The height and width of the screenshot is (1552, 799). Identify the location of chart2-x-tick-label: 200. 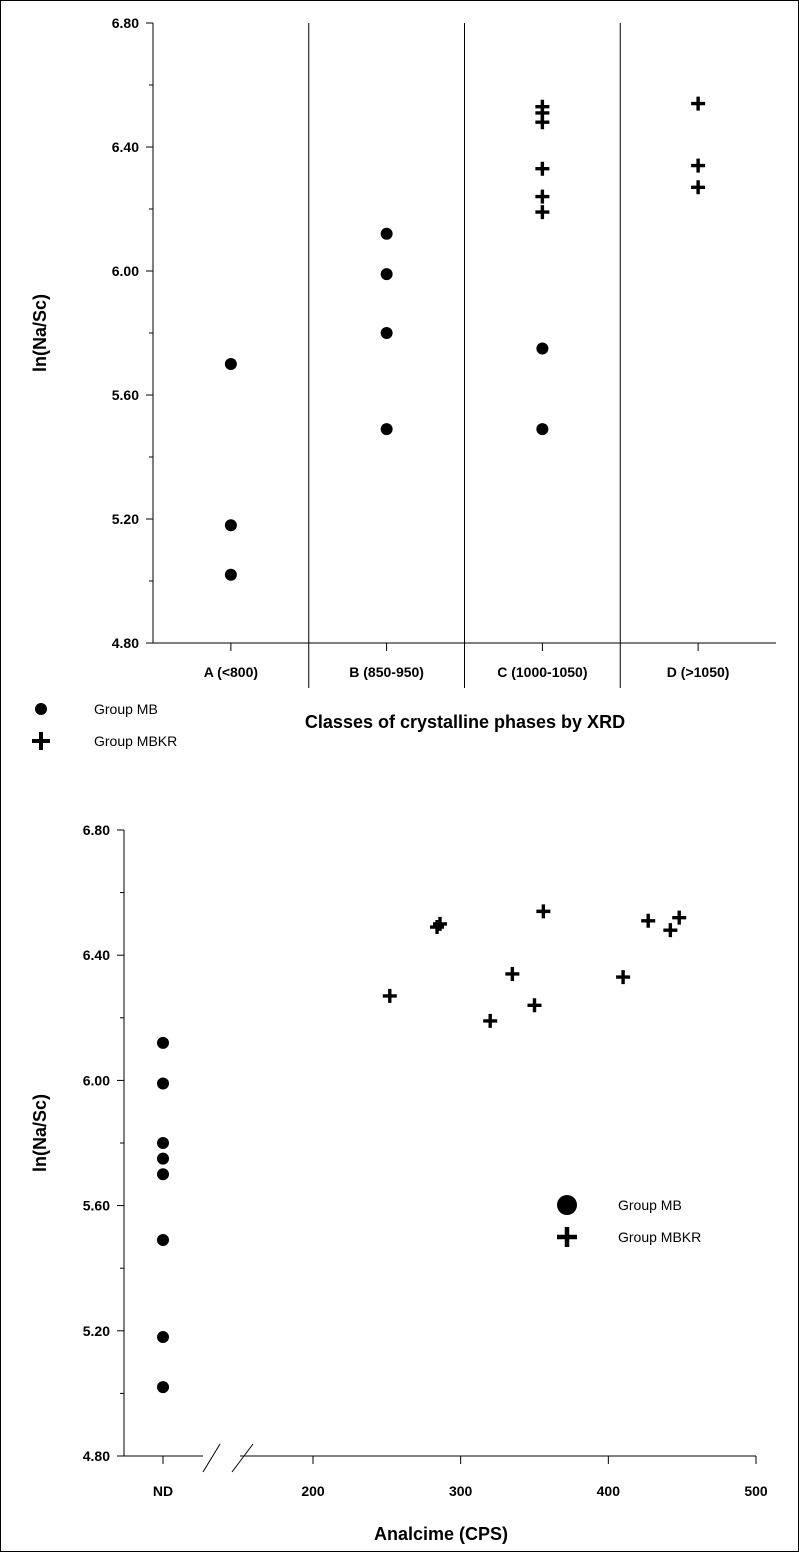
(313, 1491).